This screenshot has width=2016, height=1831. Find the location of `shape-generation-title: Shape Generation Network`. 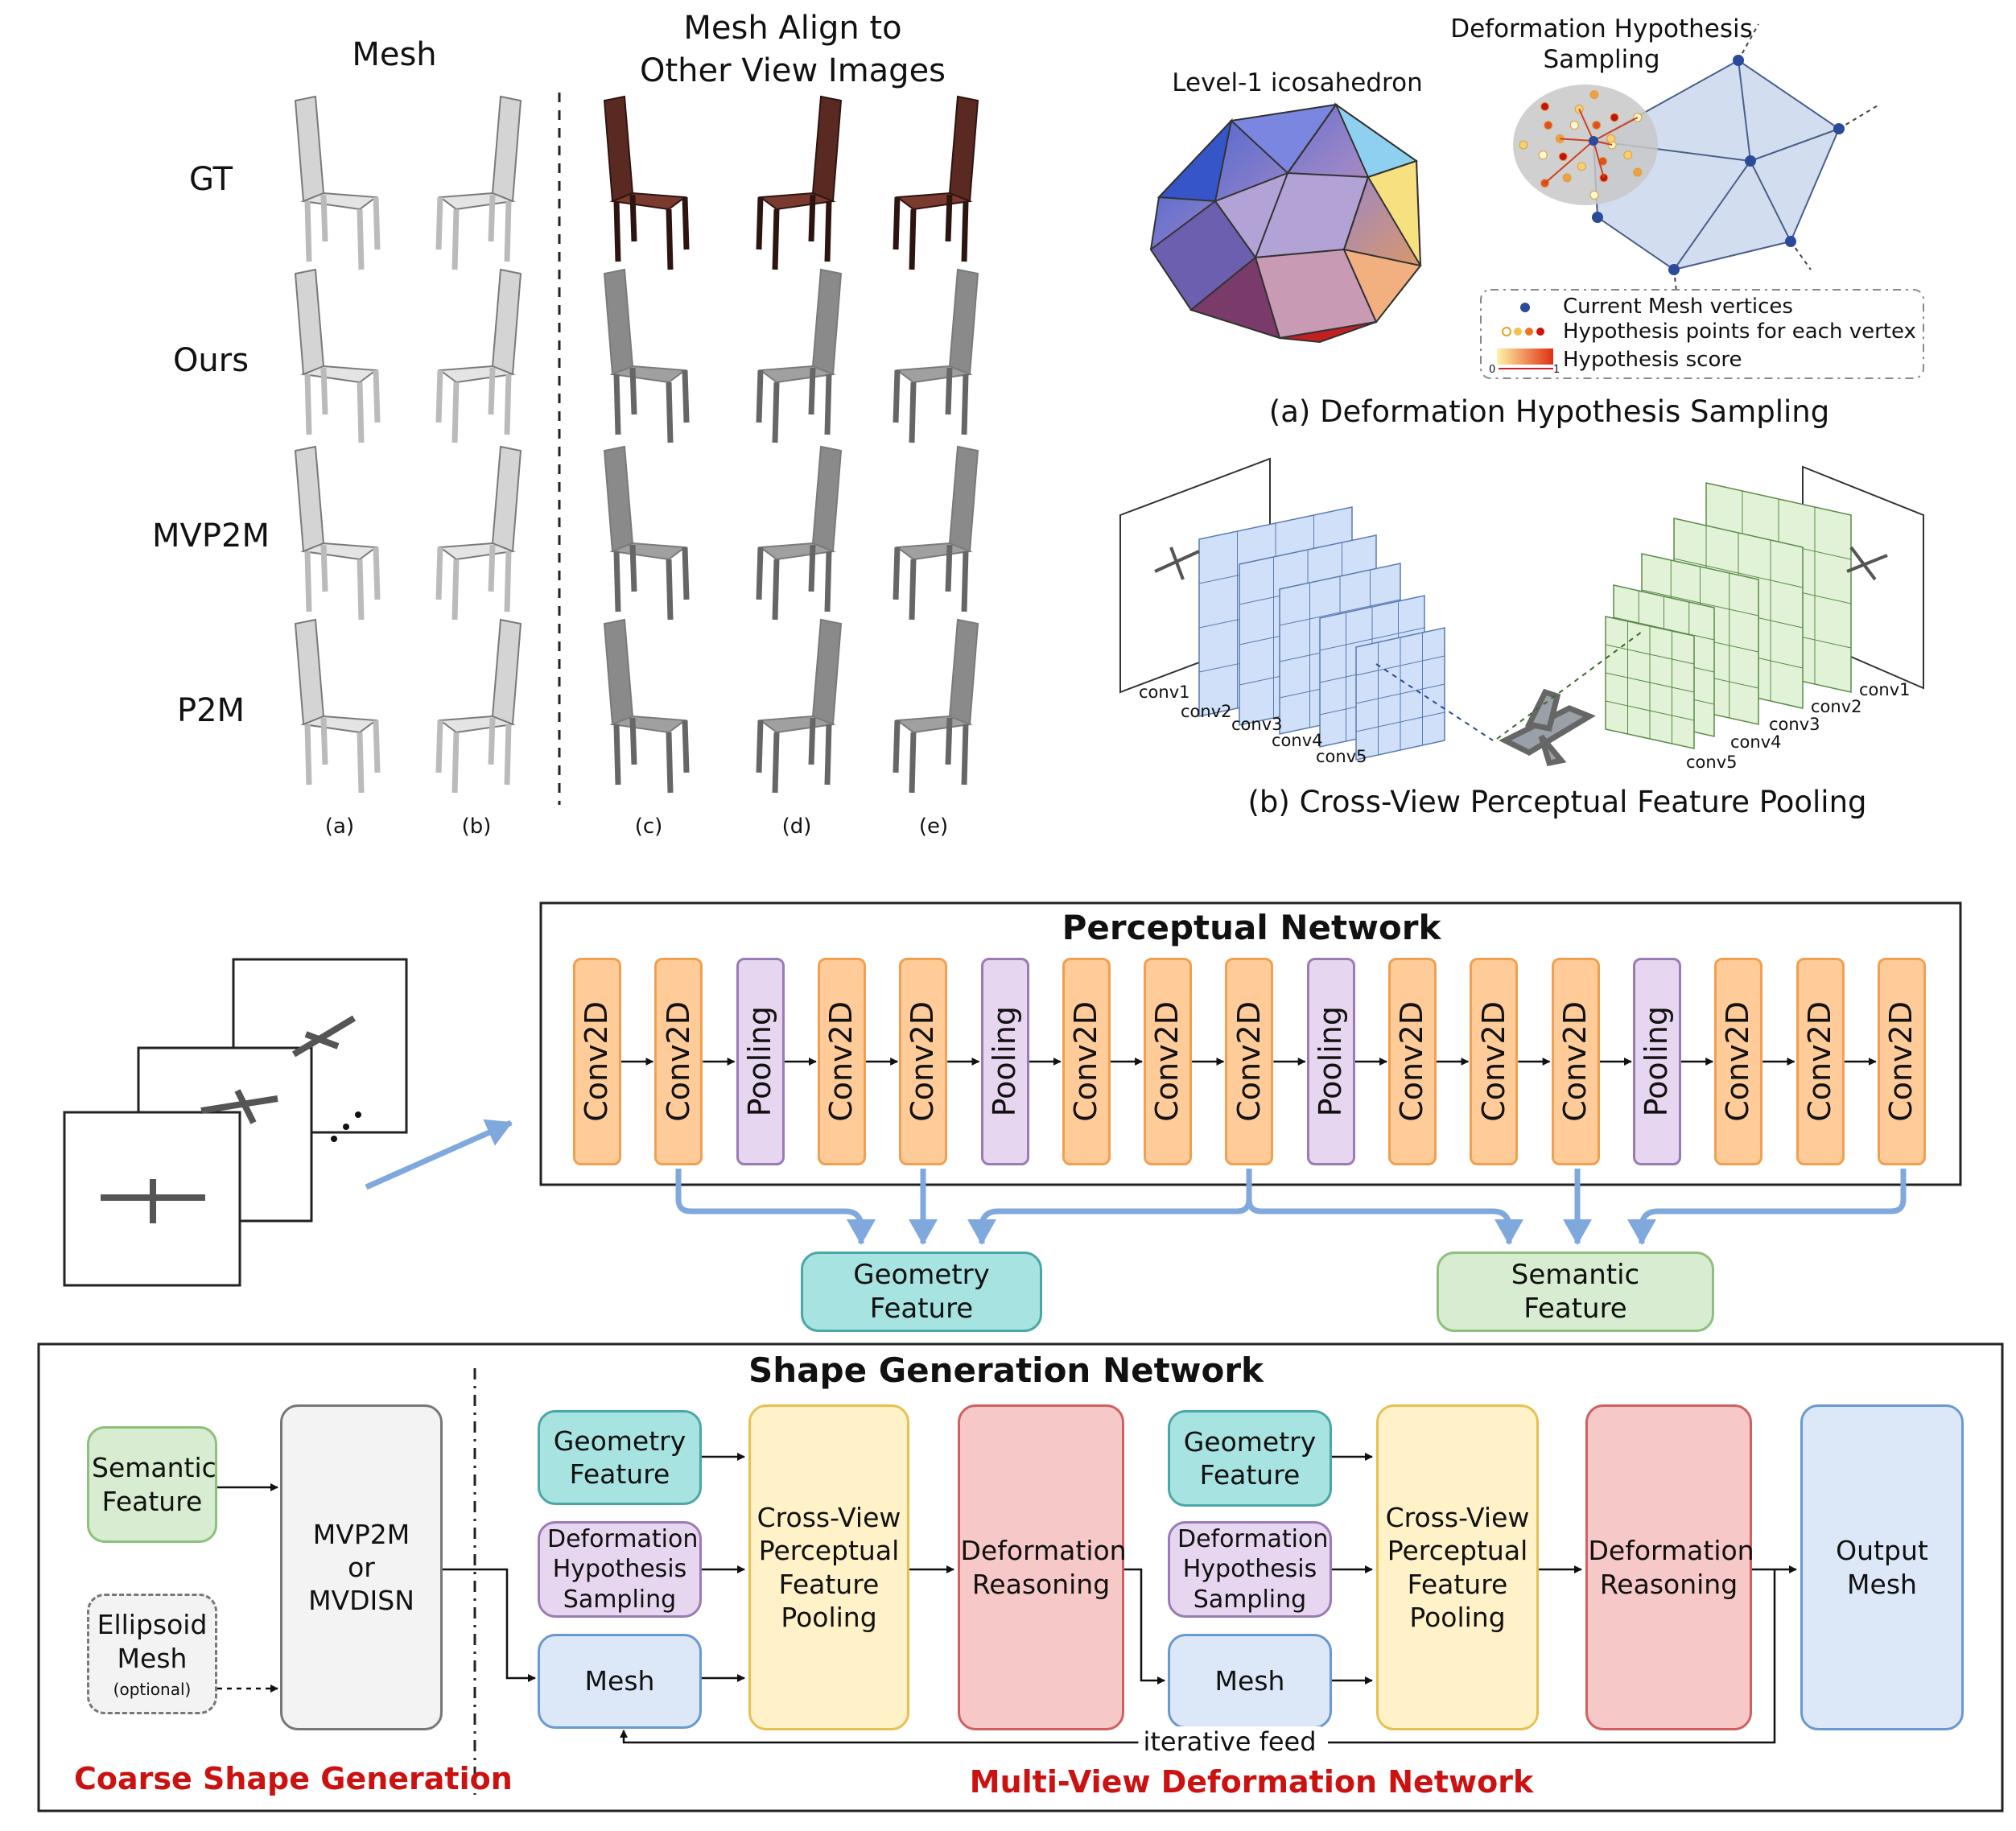

shape-generation-title: Shape Generation Network is located at coordinates (1006, 1370).